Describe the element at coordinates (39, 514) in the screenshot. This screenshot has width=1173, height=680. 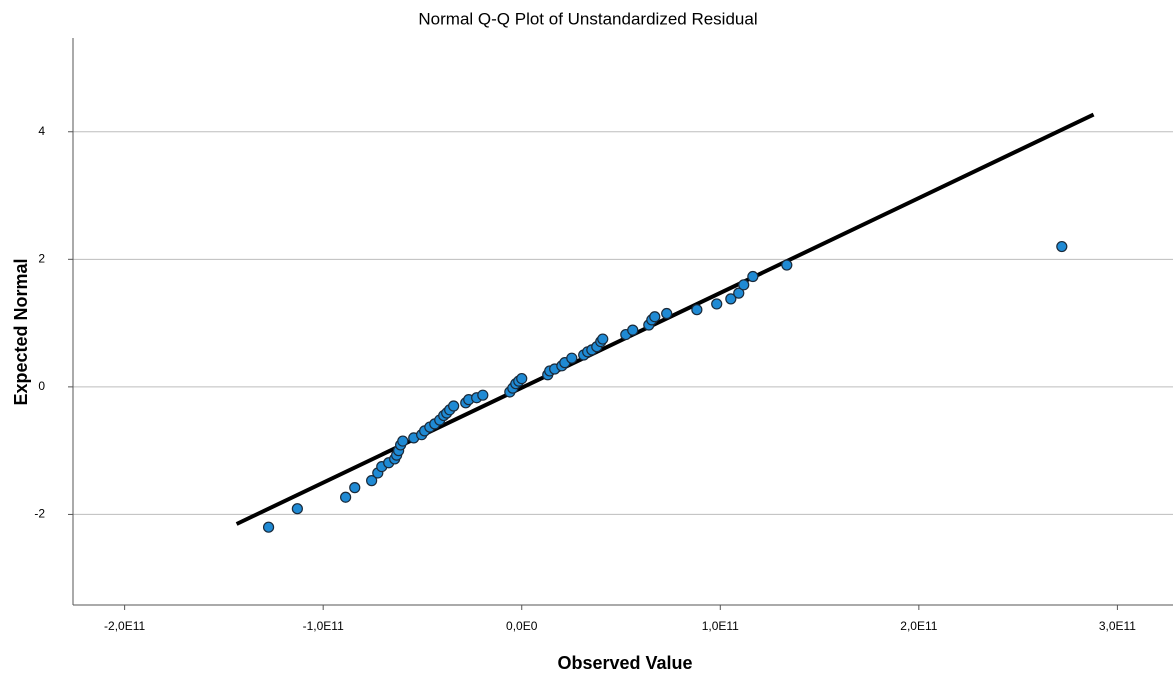
I see `y-tick-label: -2` at that location.